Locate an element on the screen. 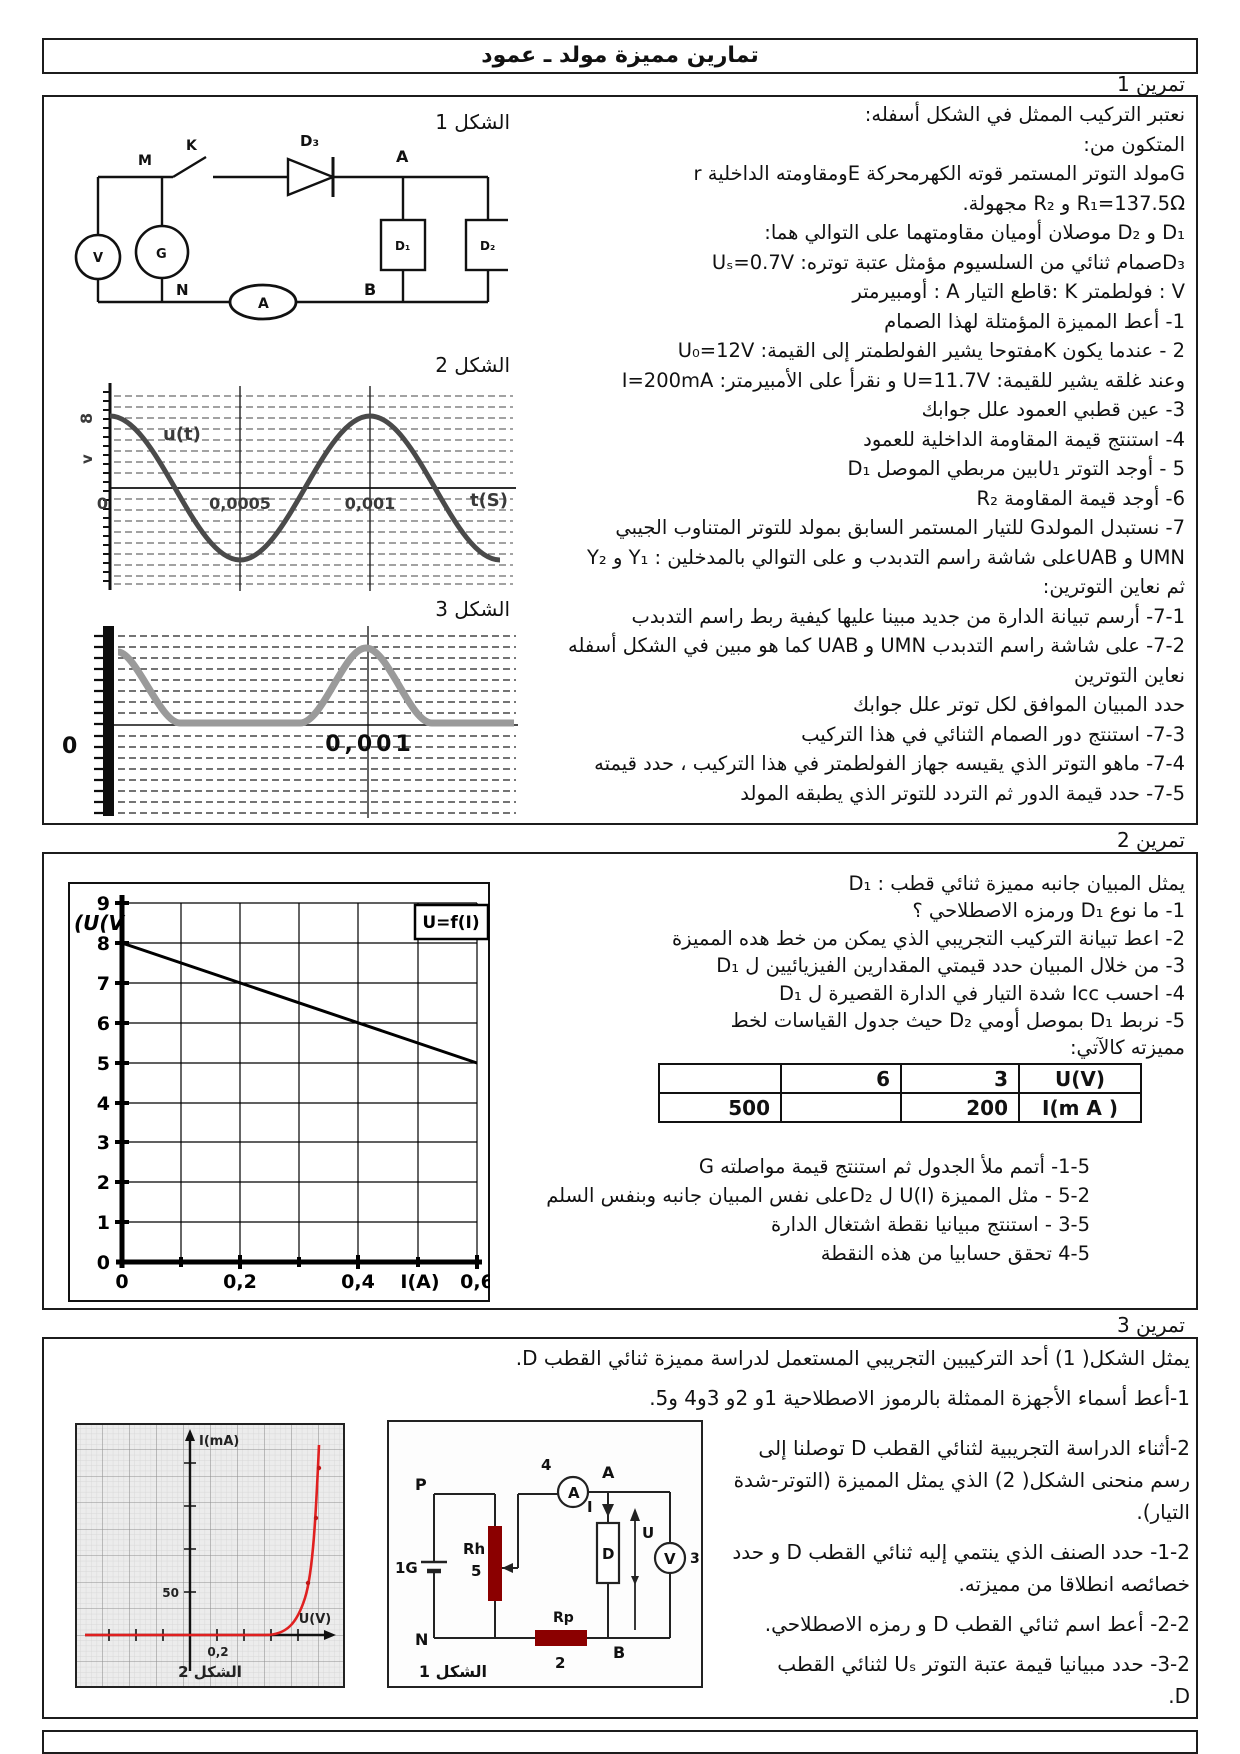  table-cell: 3 is located at coordinates (960, 1078).